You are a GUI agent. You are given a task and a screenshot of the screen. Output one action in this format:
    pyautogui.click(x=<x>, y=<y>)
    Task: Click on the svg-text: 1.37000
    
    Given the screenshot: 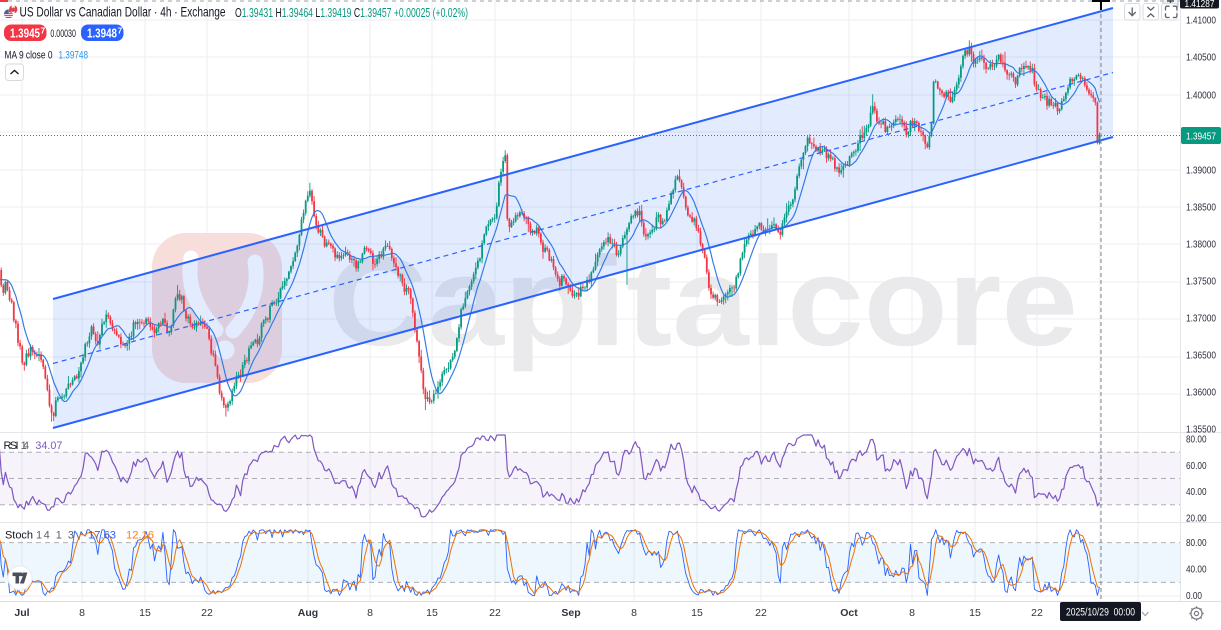 What is the action you would take?
    pyautogui.click(x=1201, y=319)
    